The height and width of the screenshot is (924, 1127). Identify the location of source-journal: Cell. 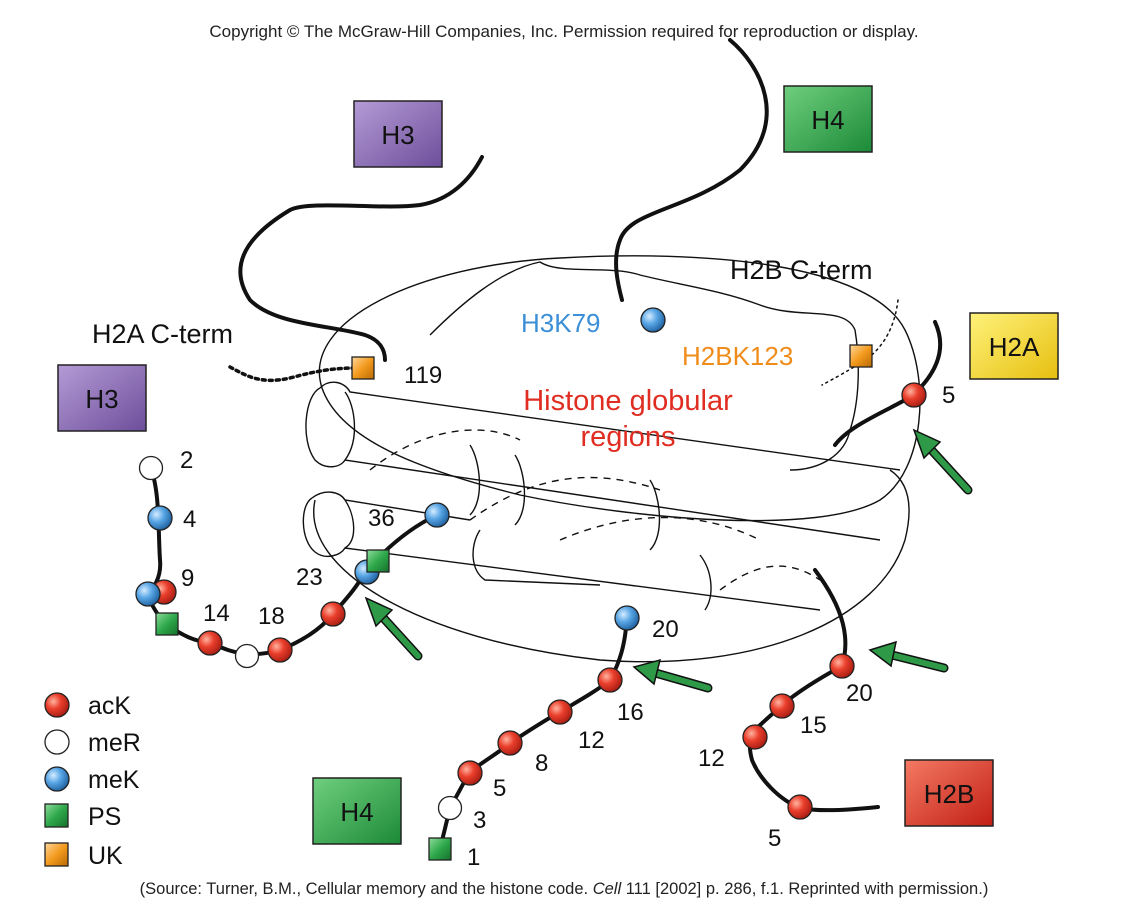
(608, 889).